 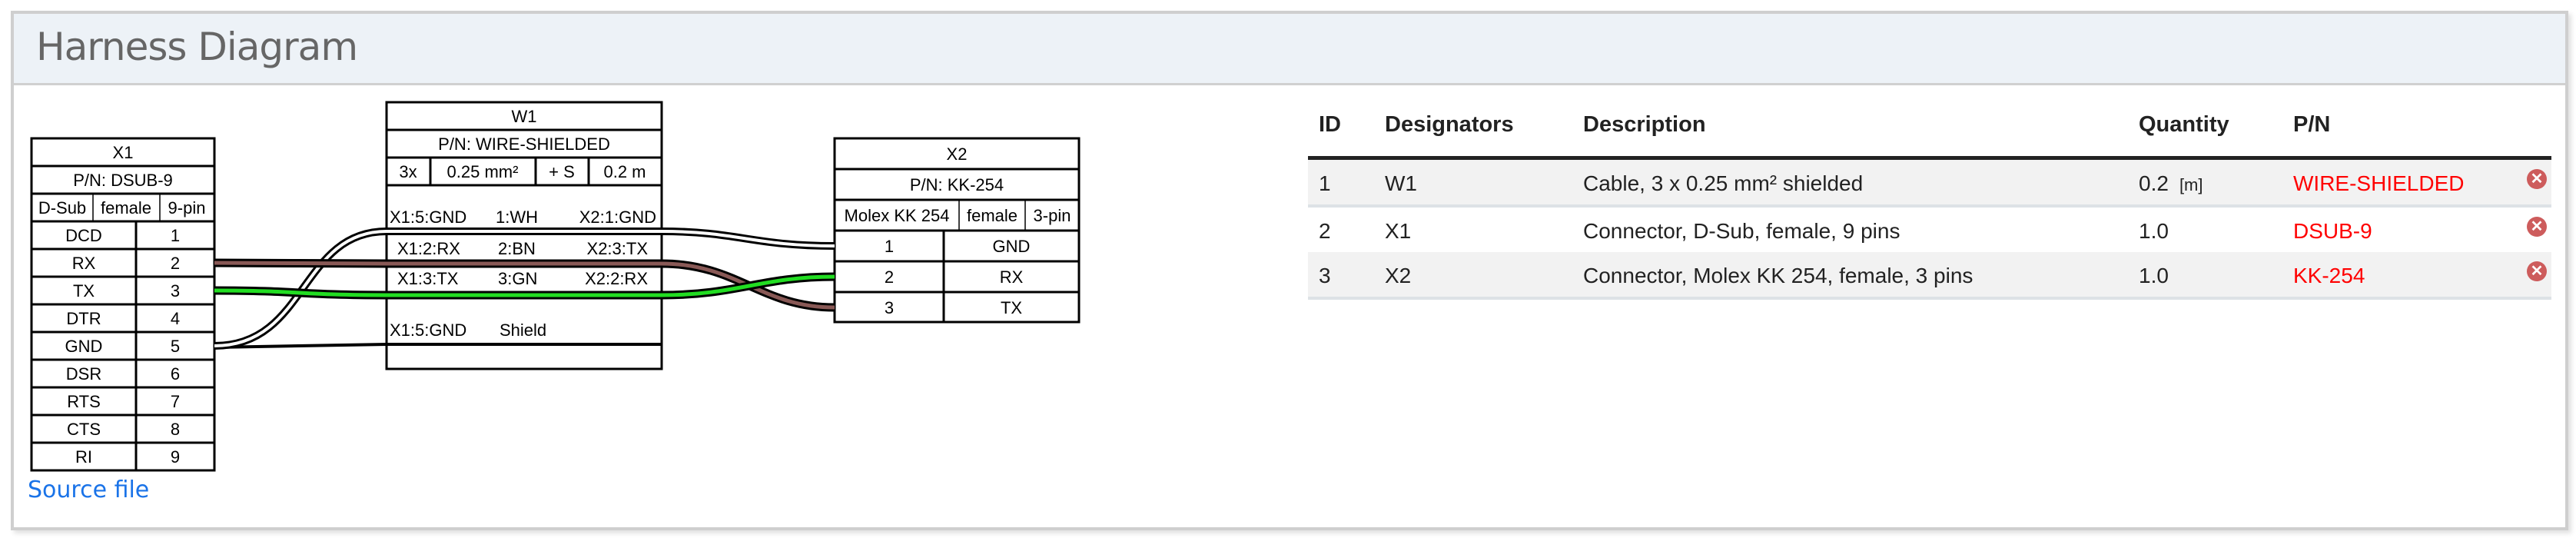 What do you see at coordinates (2312, 124) in the screenshot?
I see `header-pn: P/N` at bounding box center [2312, 124].